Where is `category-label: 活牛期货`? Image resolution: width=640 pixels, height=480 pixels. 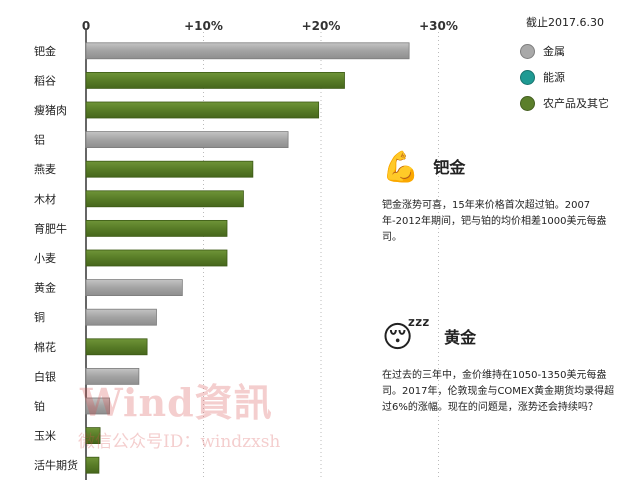
category-label: 活牛期货 is located at coordinates (56, 465).